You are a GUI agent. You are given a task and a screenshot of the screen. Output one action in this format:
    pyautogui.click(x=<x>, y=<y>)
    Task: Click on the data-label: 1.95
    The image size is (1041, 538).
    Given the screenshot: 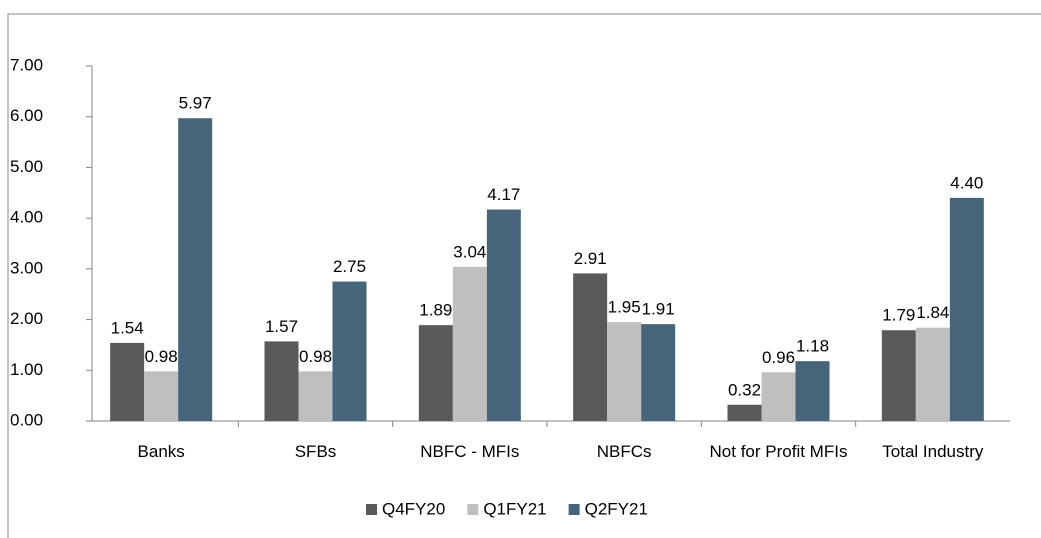 What is the action you would take?
    pyautogui.click(x=624, y=307)
    